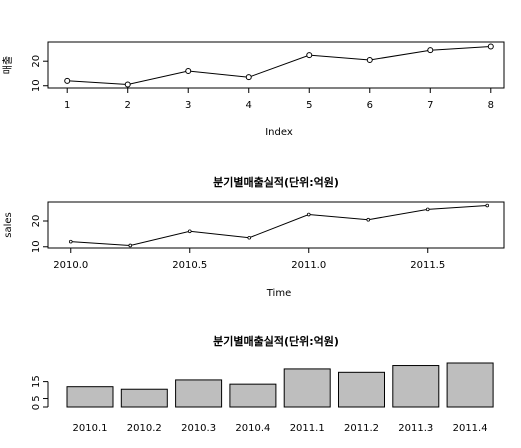 The image size is (521, 448). I want to click on x-tick-label: 8, so click(491, 105).